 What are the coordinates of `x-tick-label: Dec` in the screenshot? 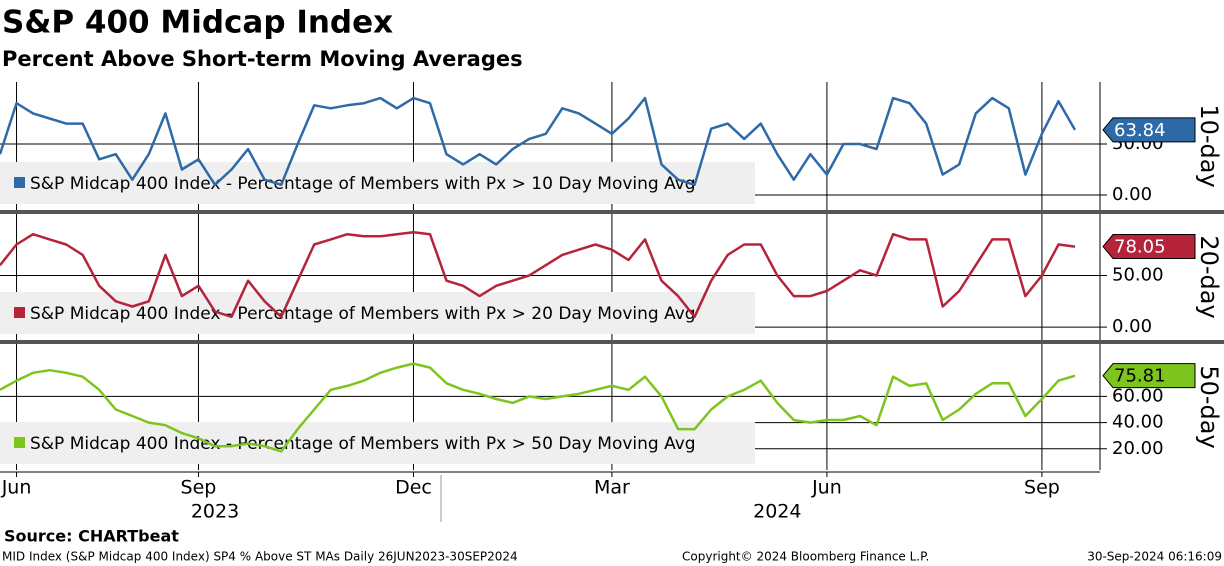 It's located at (413, 488).